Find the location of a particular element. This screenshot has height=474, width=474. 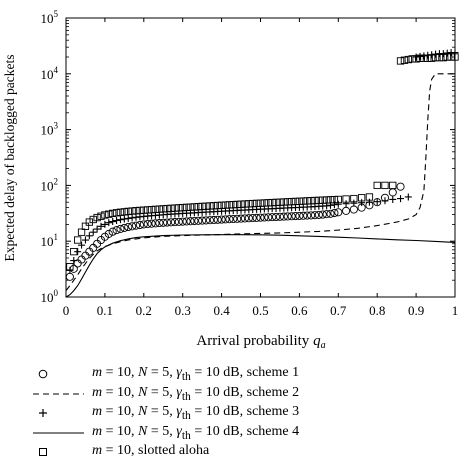

x-tick-label: 0.1 is located at coordinates (105, 310).